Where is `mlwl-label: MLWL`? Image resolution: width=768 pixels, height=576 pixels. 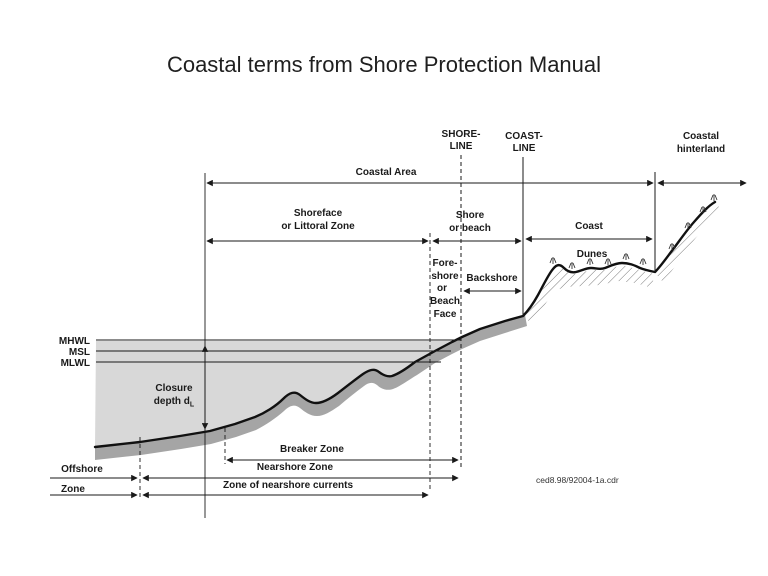 mlwl-label: MLWL is located at coordinates (75, 363).